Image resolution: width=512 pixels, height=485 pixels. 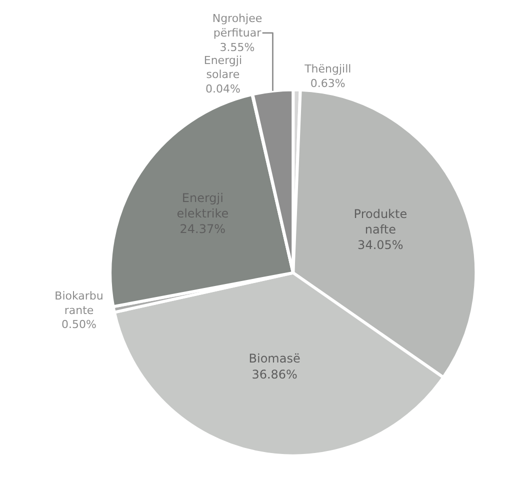 What do you see at coordinates (328, 69) in the screenshot?
I see `slice-label: Thëngjill` at bounding box center [328, 69].